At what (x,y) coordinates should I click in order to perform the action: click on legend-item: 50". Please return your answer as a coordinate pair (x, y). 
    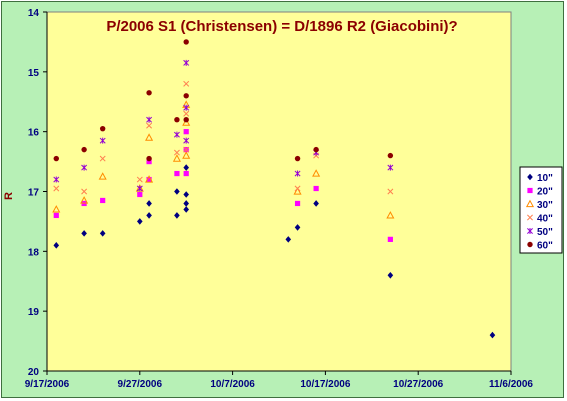
    Looking at the image, I should click on (540, 232).